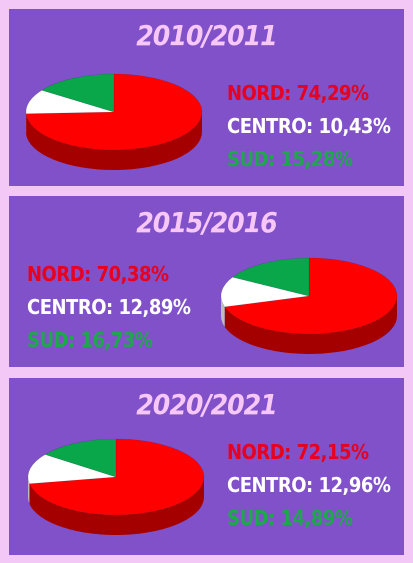  Describe the element at coordinates (90, 340) in the screenshot. I see `legend-item-sud: SUD: 16,73%` at that location.